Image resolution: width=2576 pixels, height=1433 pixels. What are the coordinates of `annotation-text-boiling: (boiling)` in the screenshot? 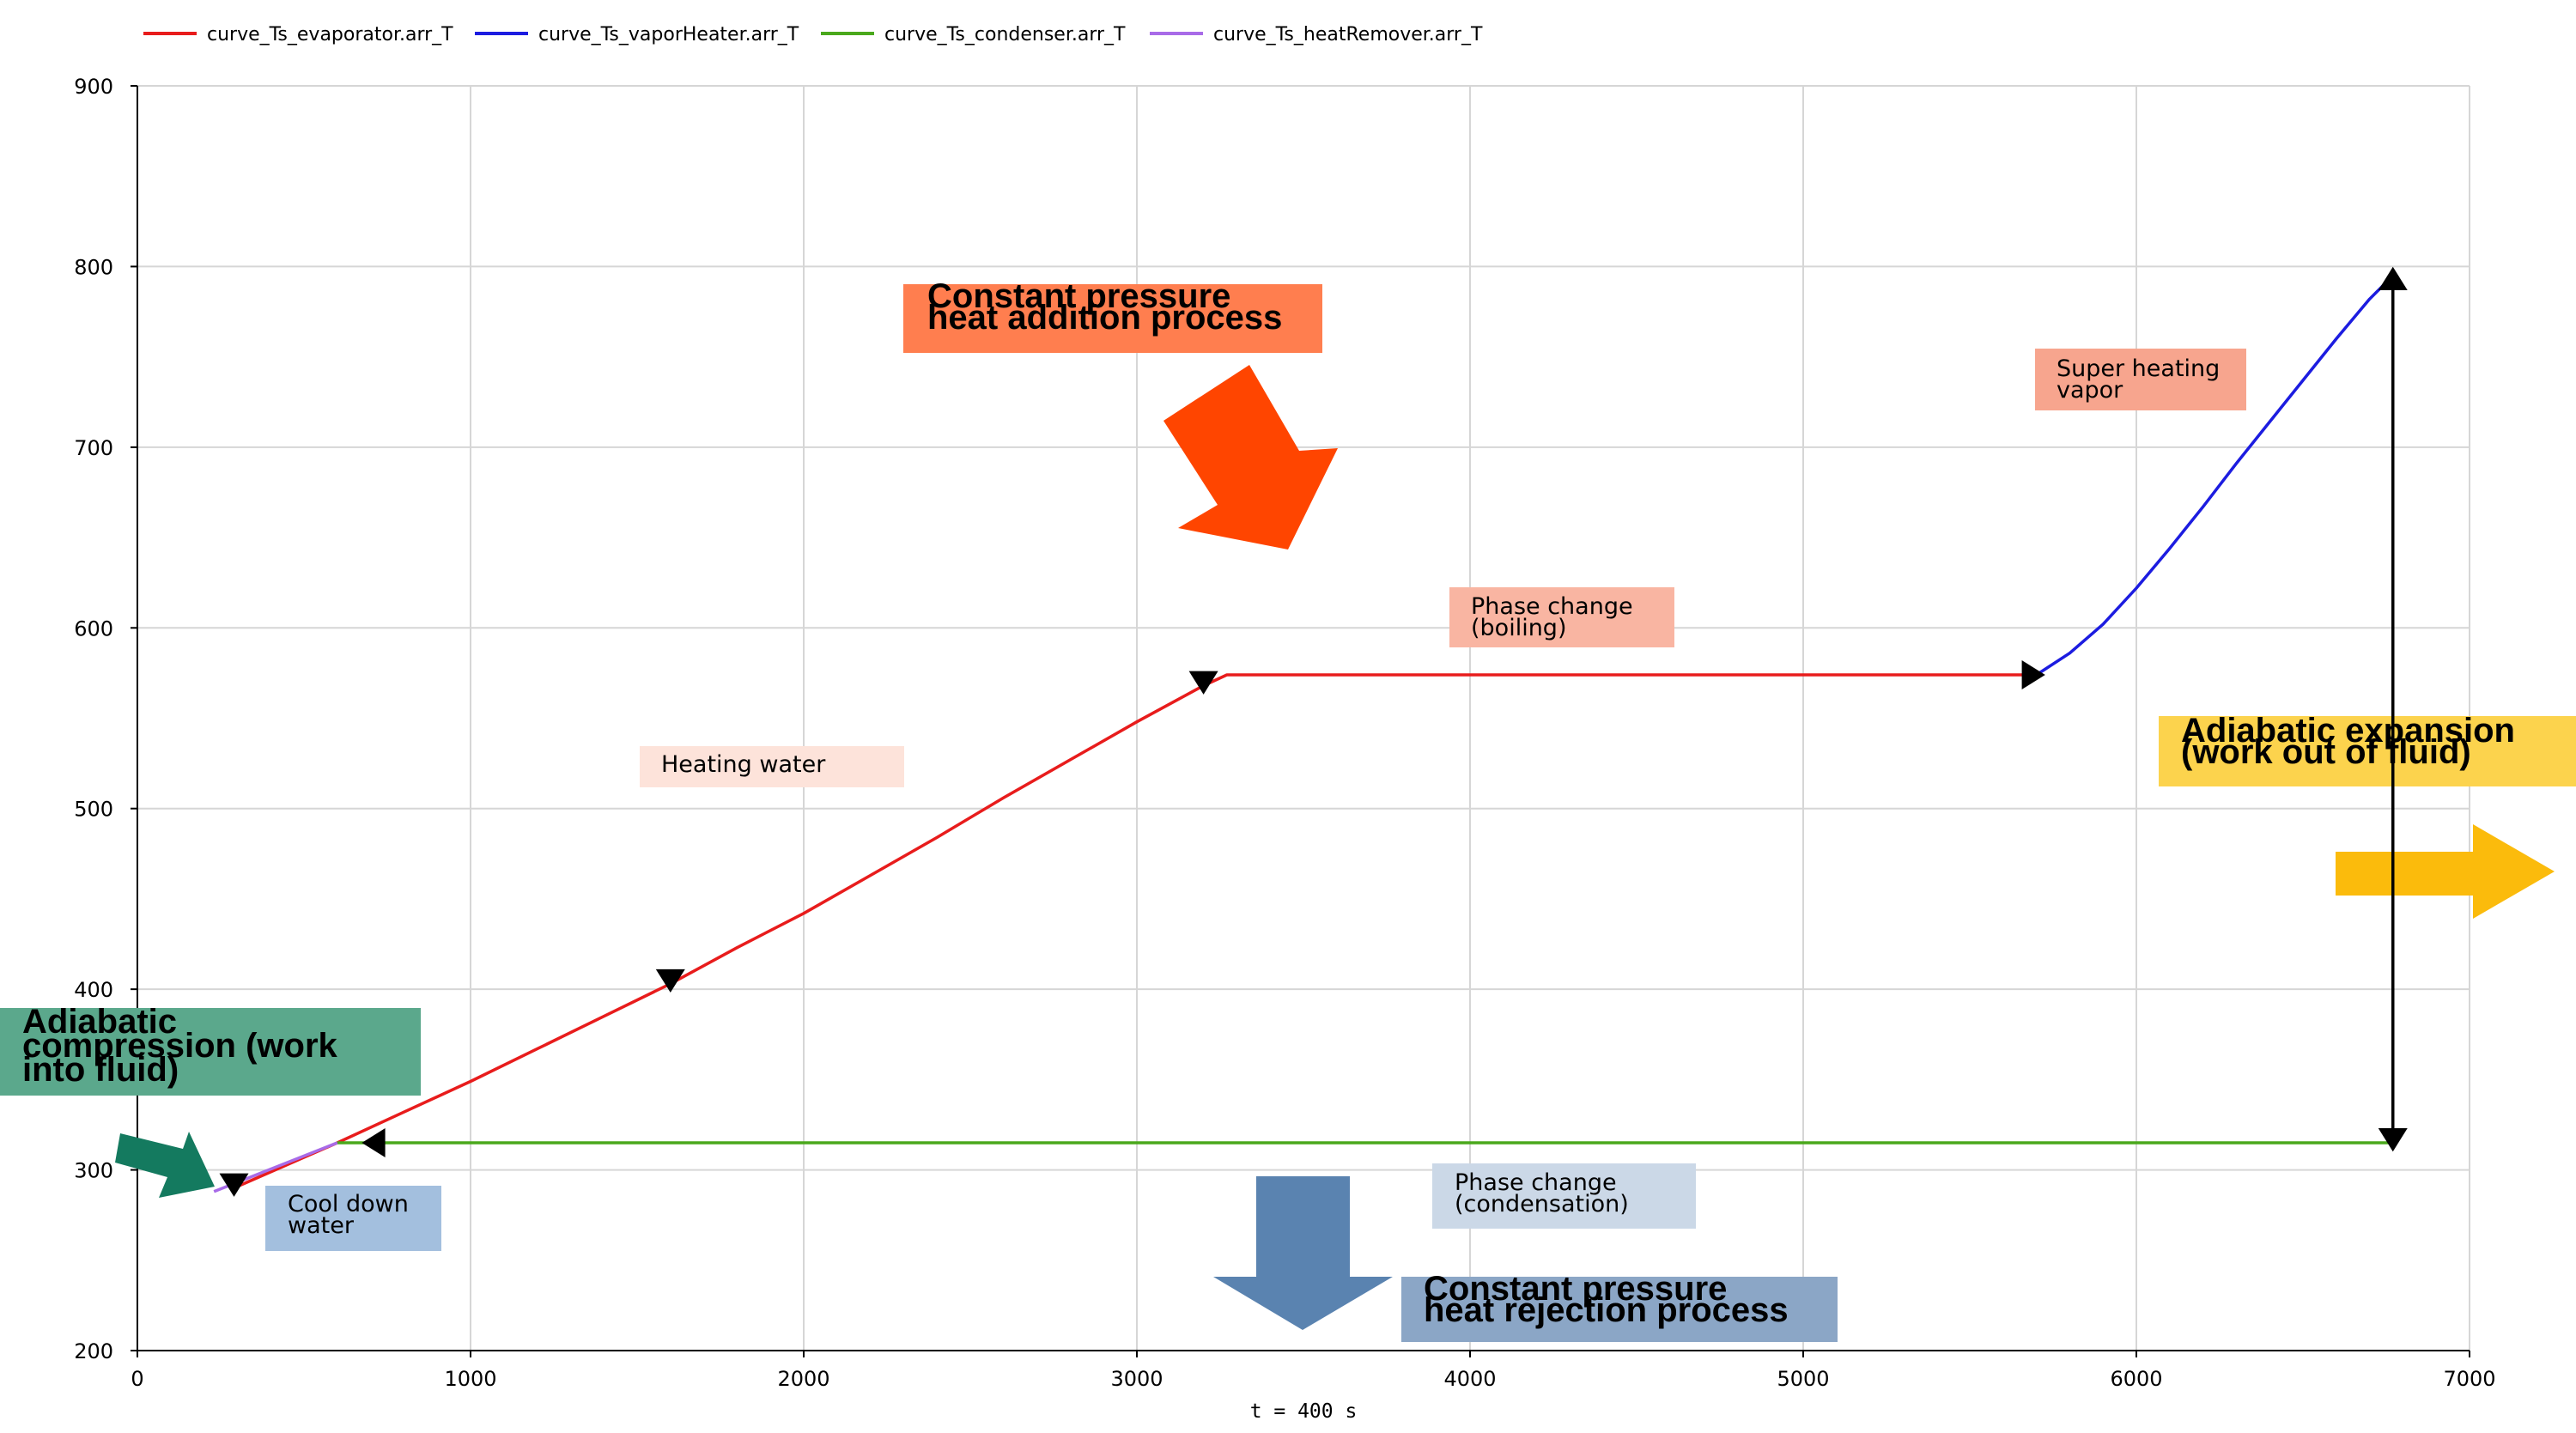 It's located at (1518, 628).